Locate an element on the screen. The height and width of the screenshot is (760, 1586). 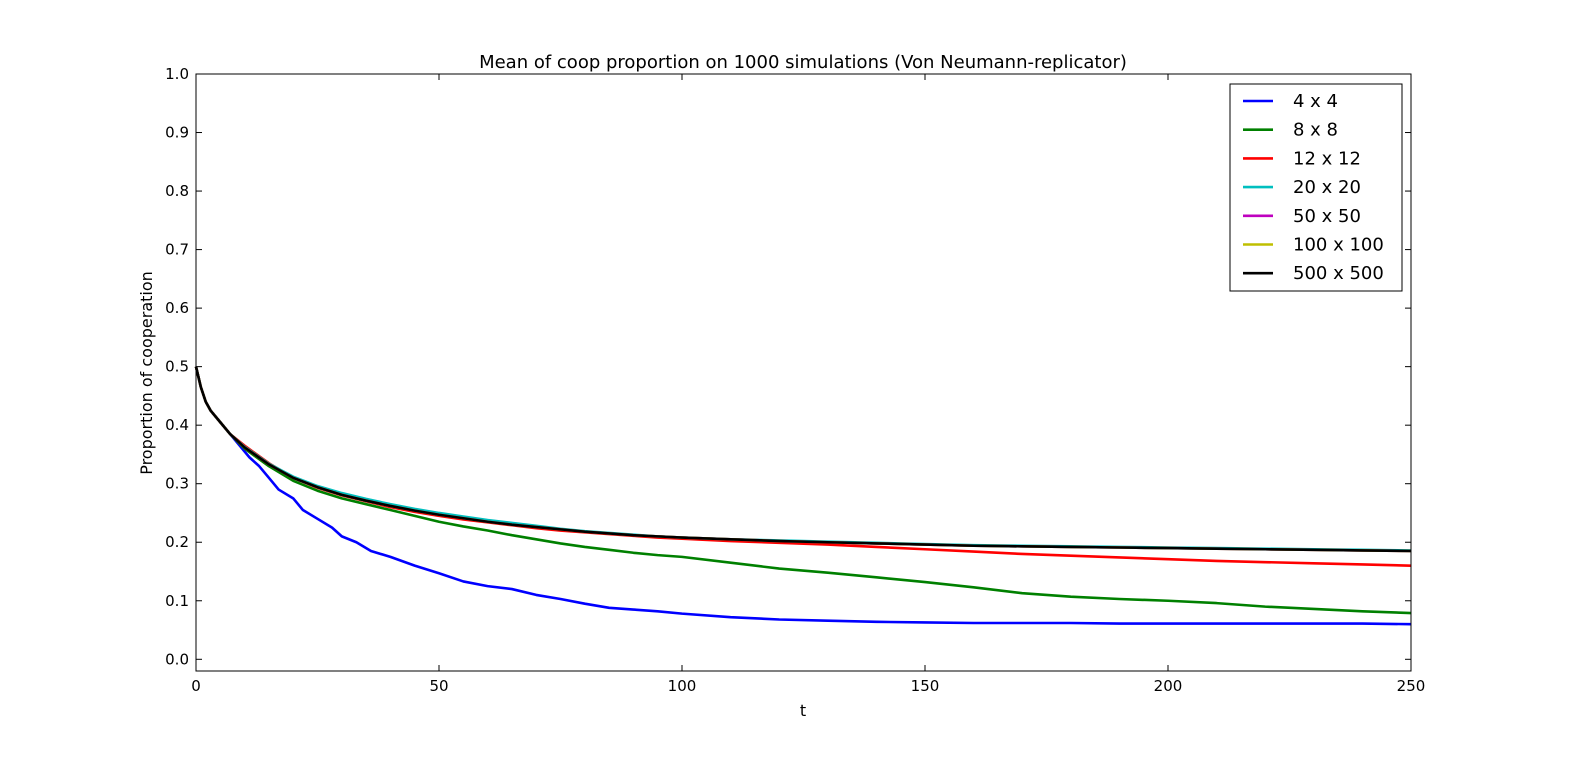
x-tick-label: 150 is located at coordinates (925, 686).